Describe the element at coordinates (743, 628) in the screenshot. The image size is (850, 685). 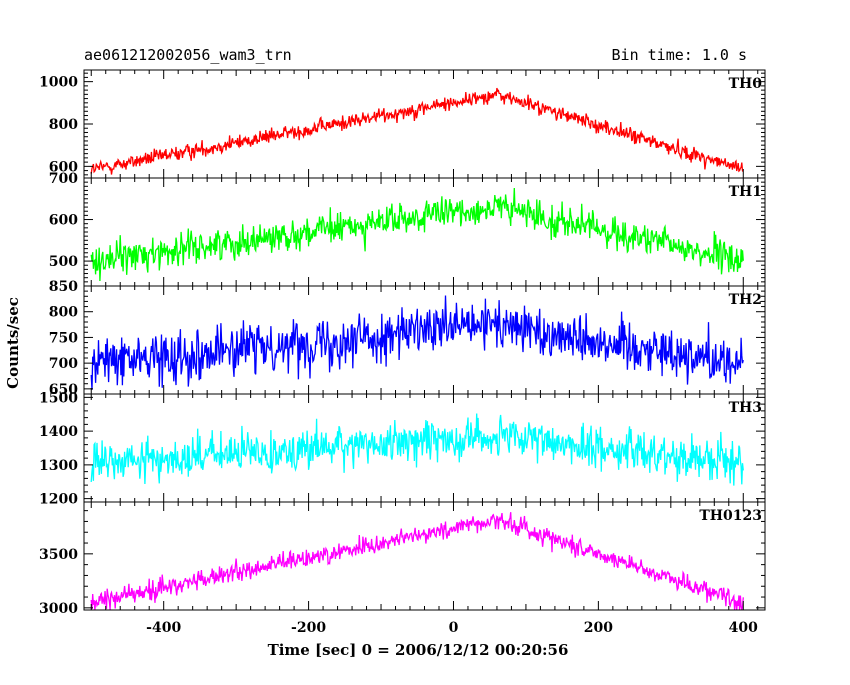
I see `x-tick-label: 400` at that location.